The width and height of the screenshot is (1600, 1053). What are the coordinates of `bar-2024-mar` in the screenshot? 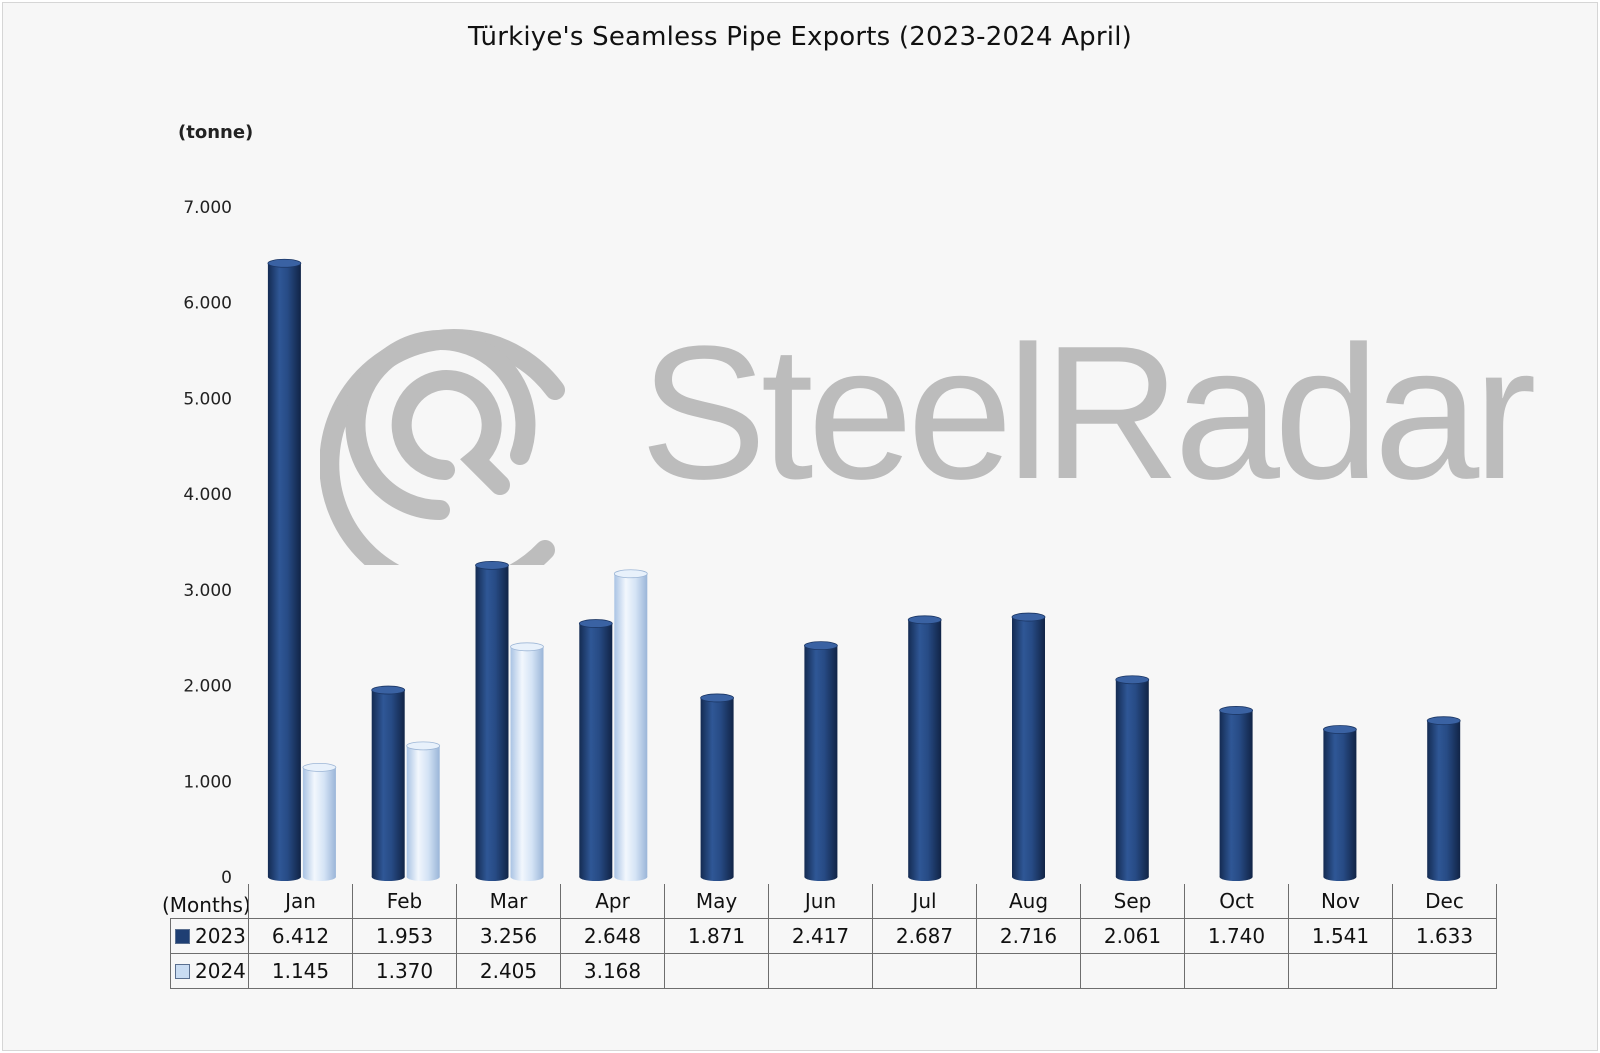 It's located at (527, 761).